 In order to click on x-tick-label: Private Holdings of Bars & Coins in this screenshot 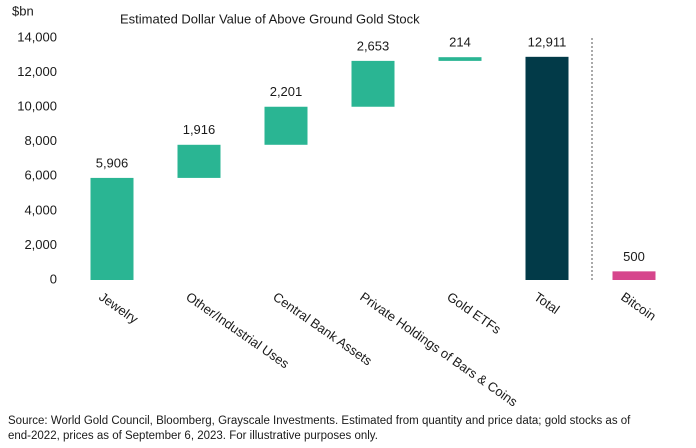, I will do `click(438, 349)`.